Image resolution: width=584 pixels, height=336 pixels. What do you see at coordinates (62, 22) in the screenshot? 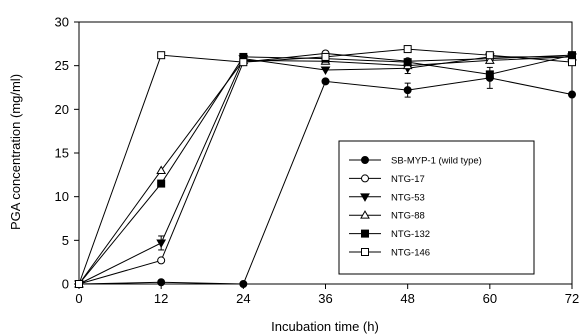
I see `y-tick-label: 30` at bounding box center [62, 22].